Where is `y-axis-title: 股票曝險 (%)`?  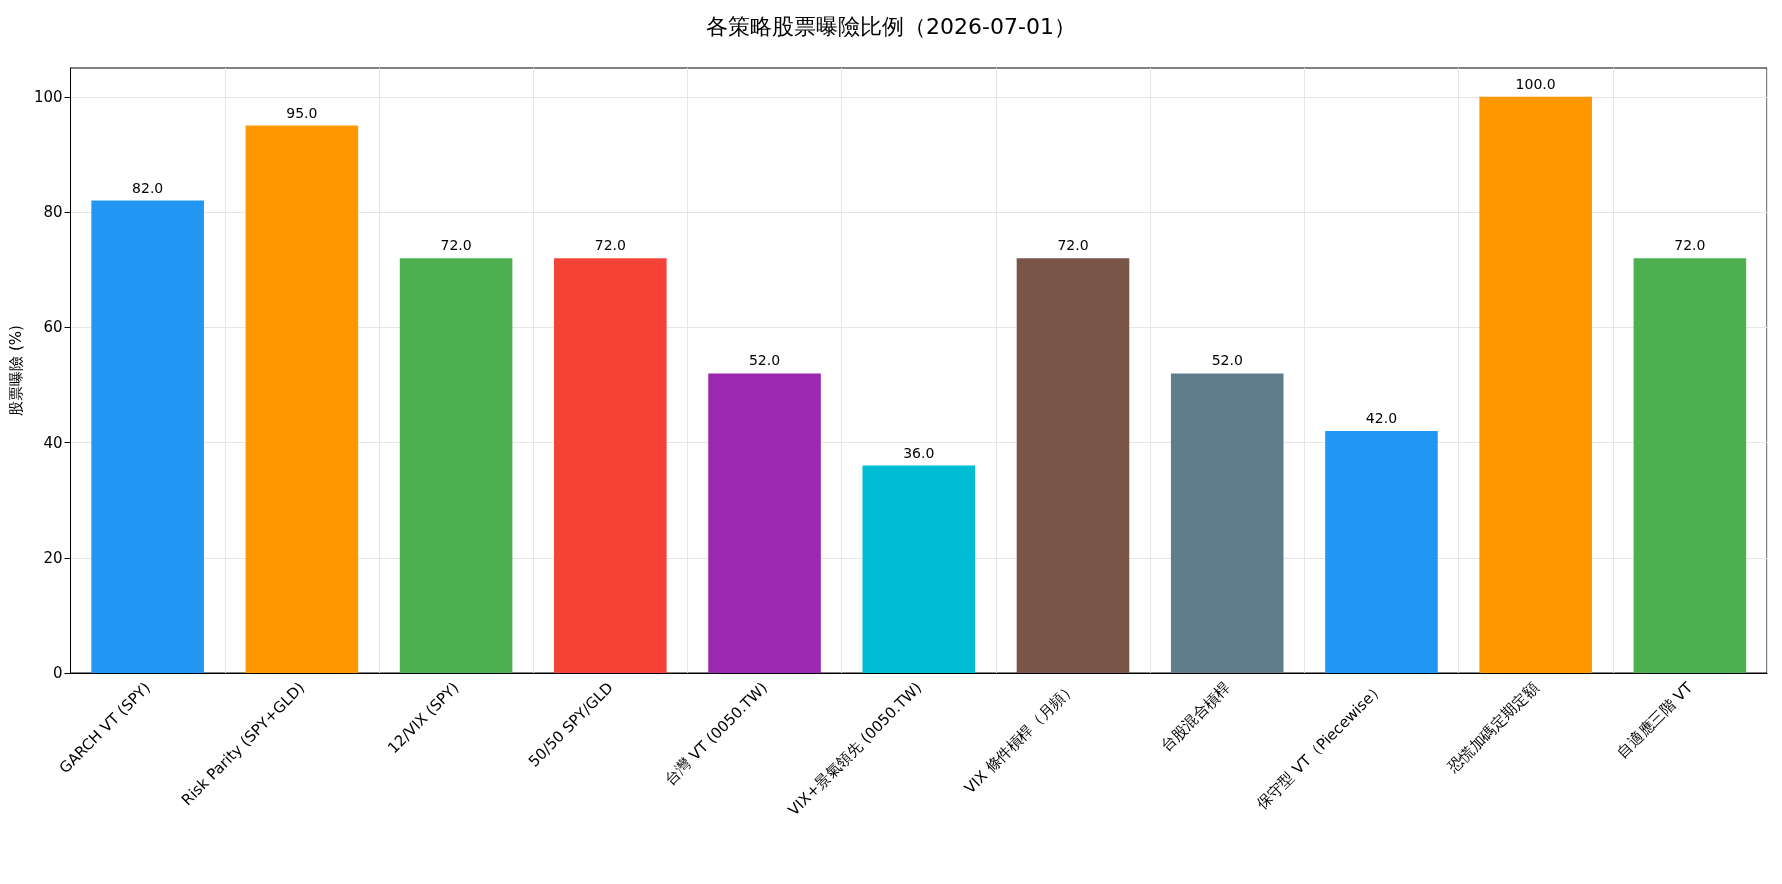 y-axis-title: 股票曝險 (%) is located at coordinates (15, 370).